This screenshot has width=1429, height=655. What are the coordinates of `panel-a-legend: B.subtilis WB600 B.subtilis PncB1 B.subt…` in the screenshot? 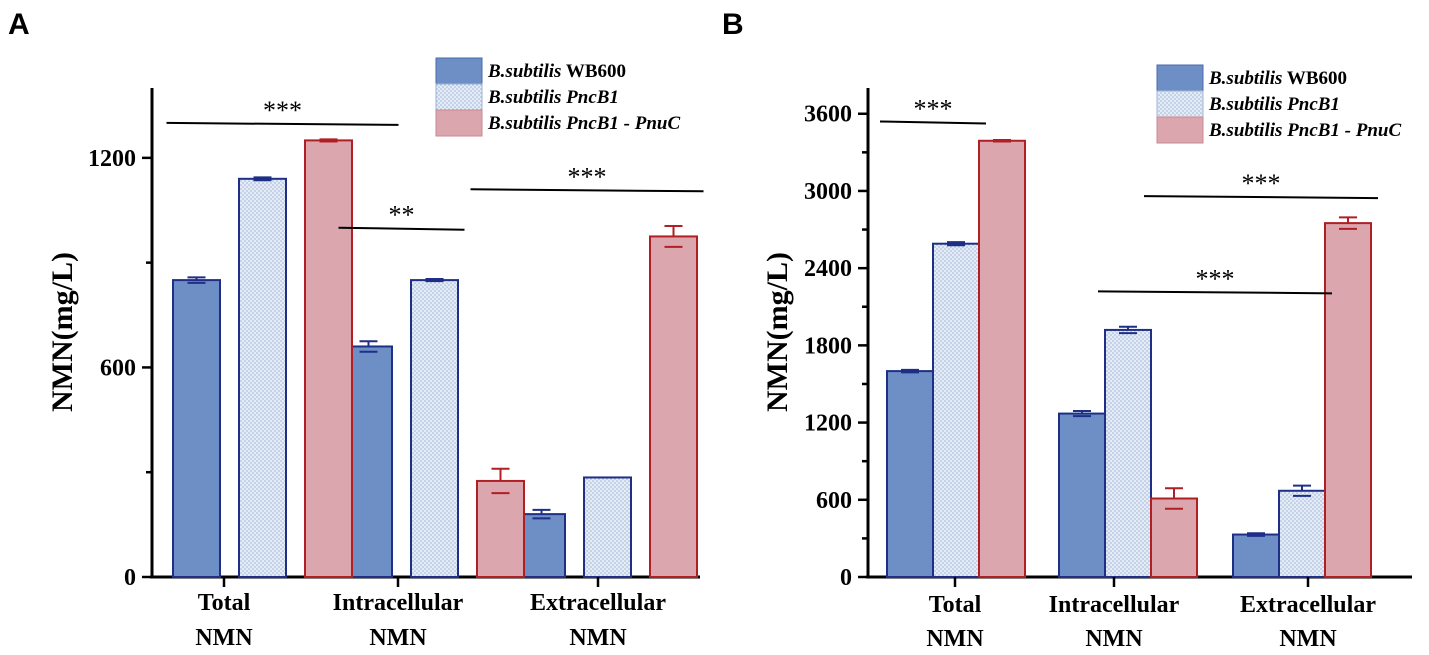 It's located at (557, 97).